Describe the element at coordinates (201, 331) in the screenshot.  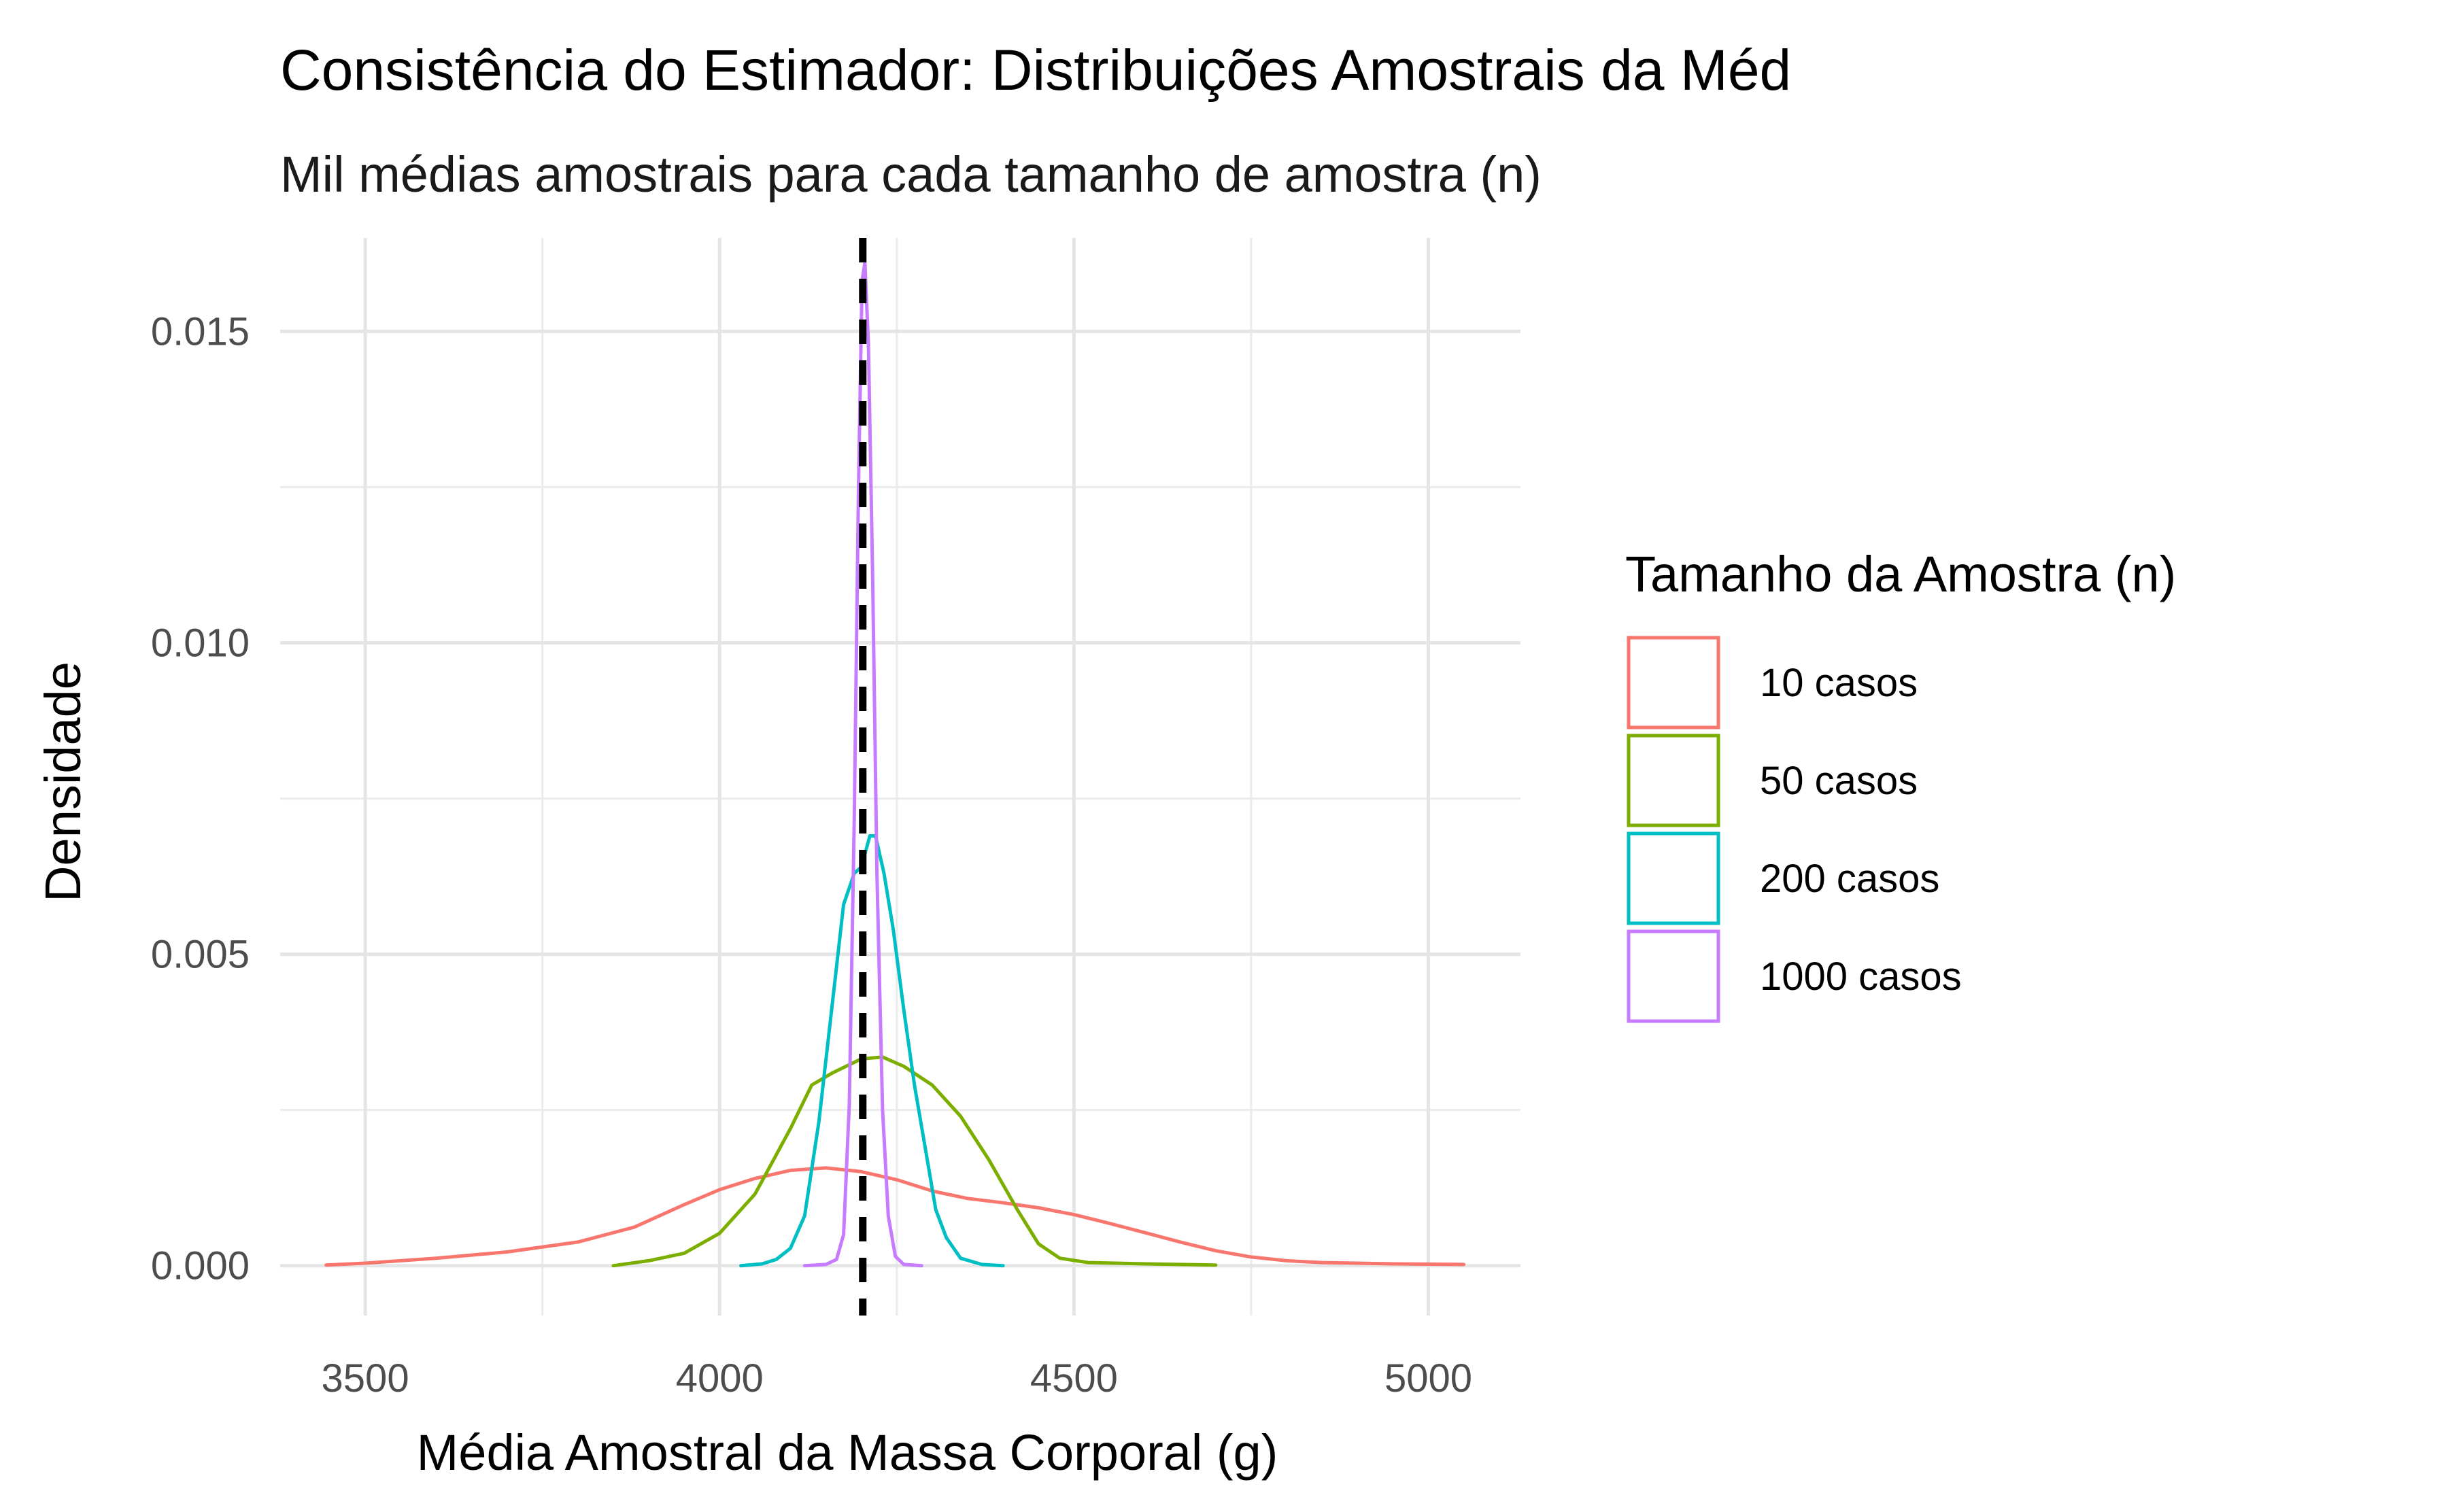
I see `y-tick-label: 0.015` at that location.